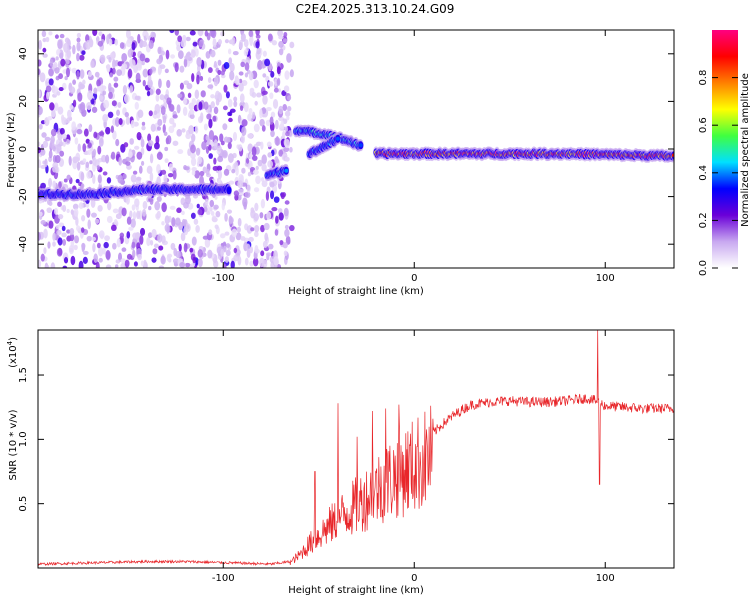 The image size is (750, 600). What do you see at coordinates (13, 444) in the screenshot?
I see `snr-y-label: SNR (10 * v/v)` at bounding box center [13, 444].